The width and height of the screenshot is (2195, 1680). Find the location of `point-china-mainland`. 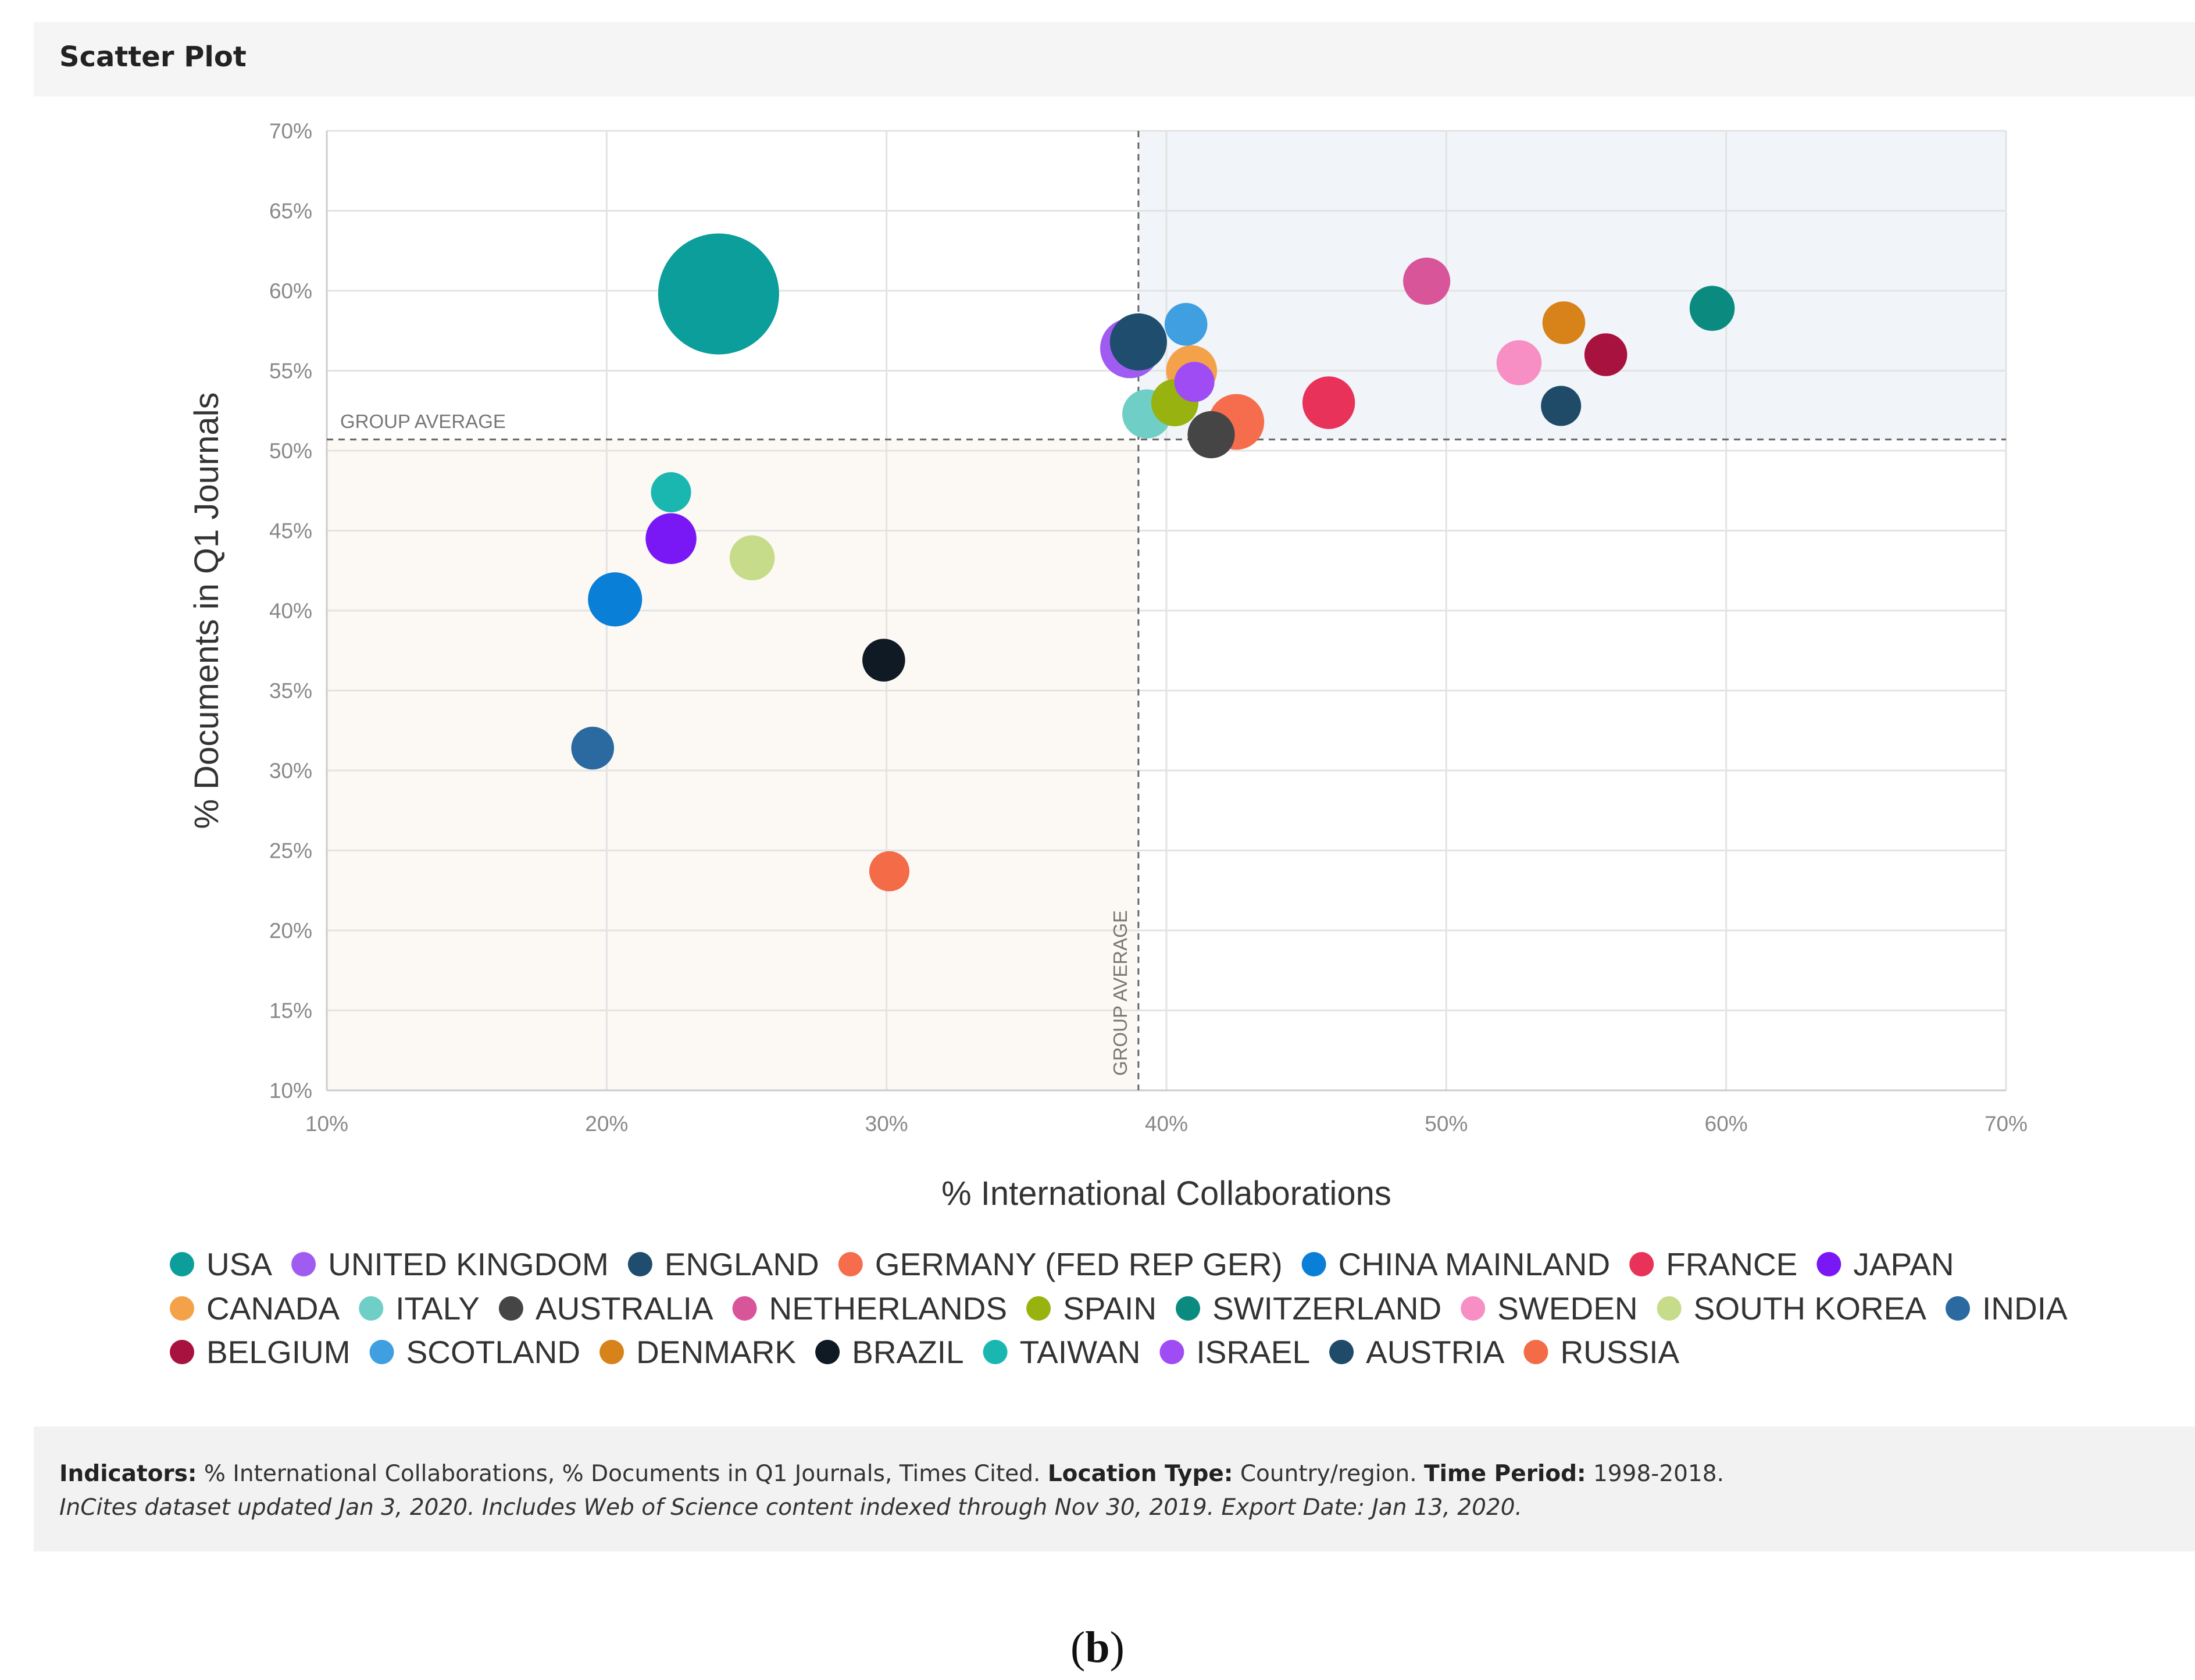

point-china-mainland is located at coordinates (616, 600).